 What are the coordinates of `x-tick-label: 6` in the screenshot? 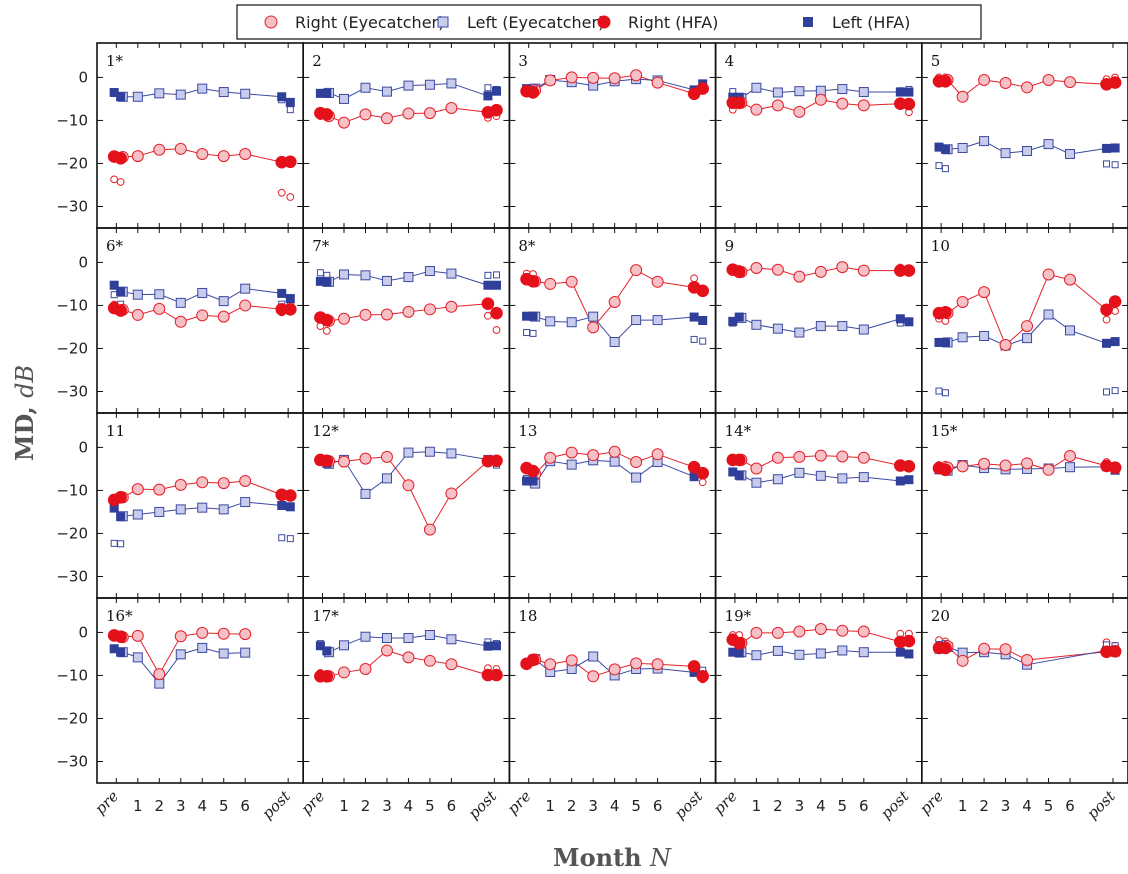 It's located at (658, 806).